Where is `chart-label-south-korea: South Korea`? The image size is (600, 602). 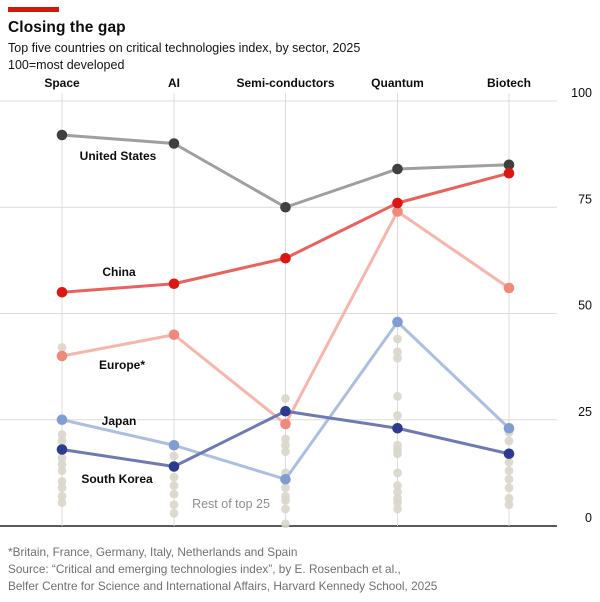 chart-label-south-korea: South Korea is located at coordinates (117, 479).